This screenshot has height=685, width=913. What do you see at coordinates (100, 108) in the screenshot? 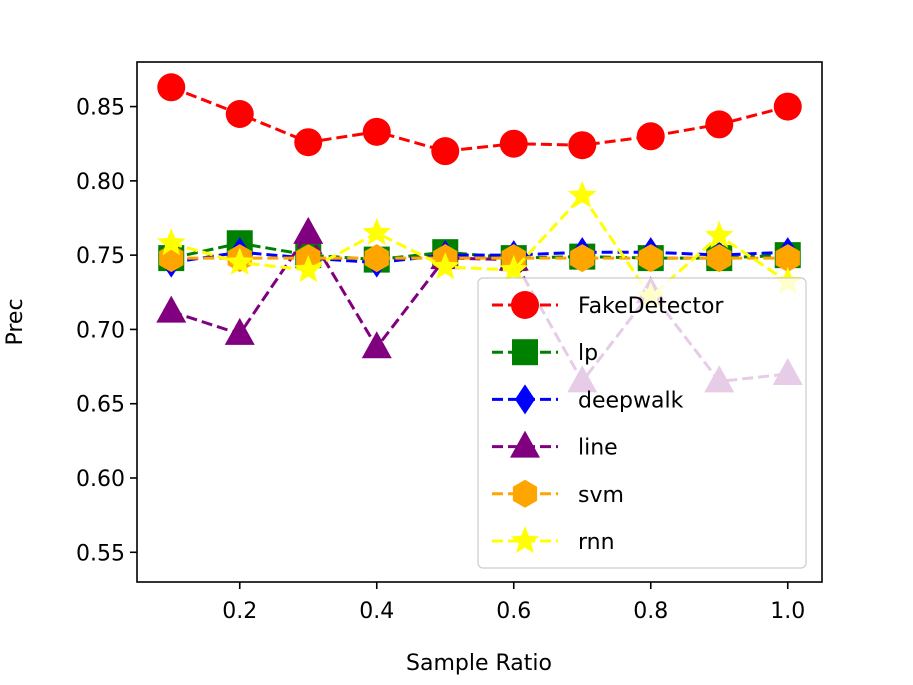
I see `y-tick-label: 0.85` at bounding box center [100, 108].